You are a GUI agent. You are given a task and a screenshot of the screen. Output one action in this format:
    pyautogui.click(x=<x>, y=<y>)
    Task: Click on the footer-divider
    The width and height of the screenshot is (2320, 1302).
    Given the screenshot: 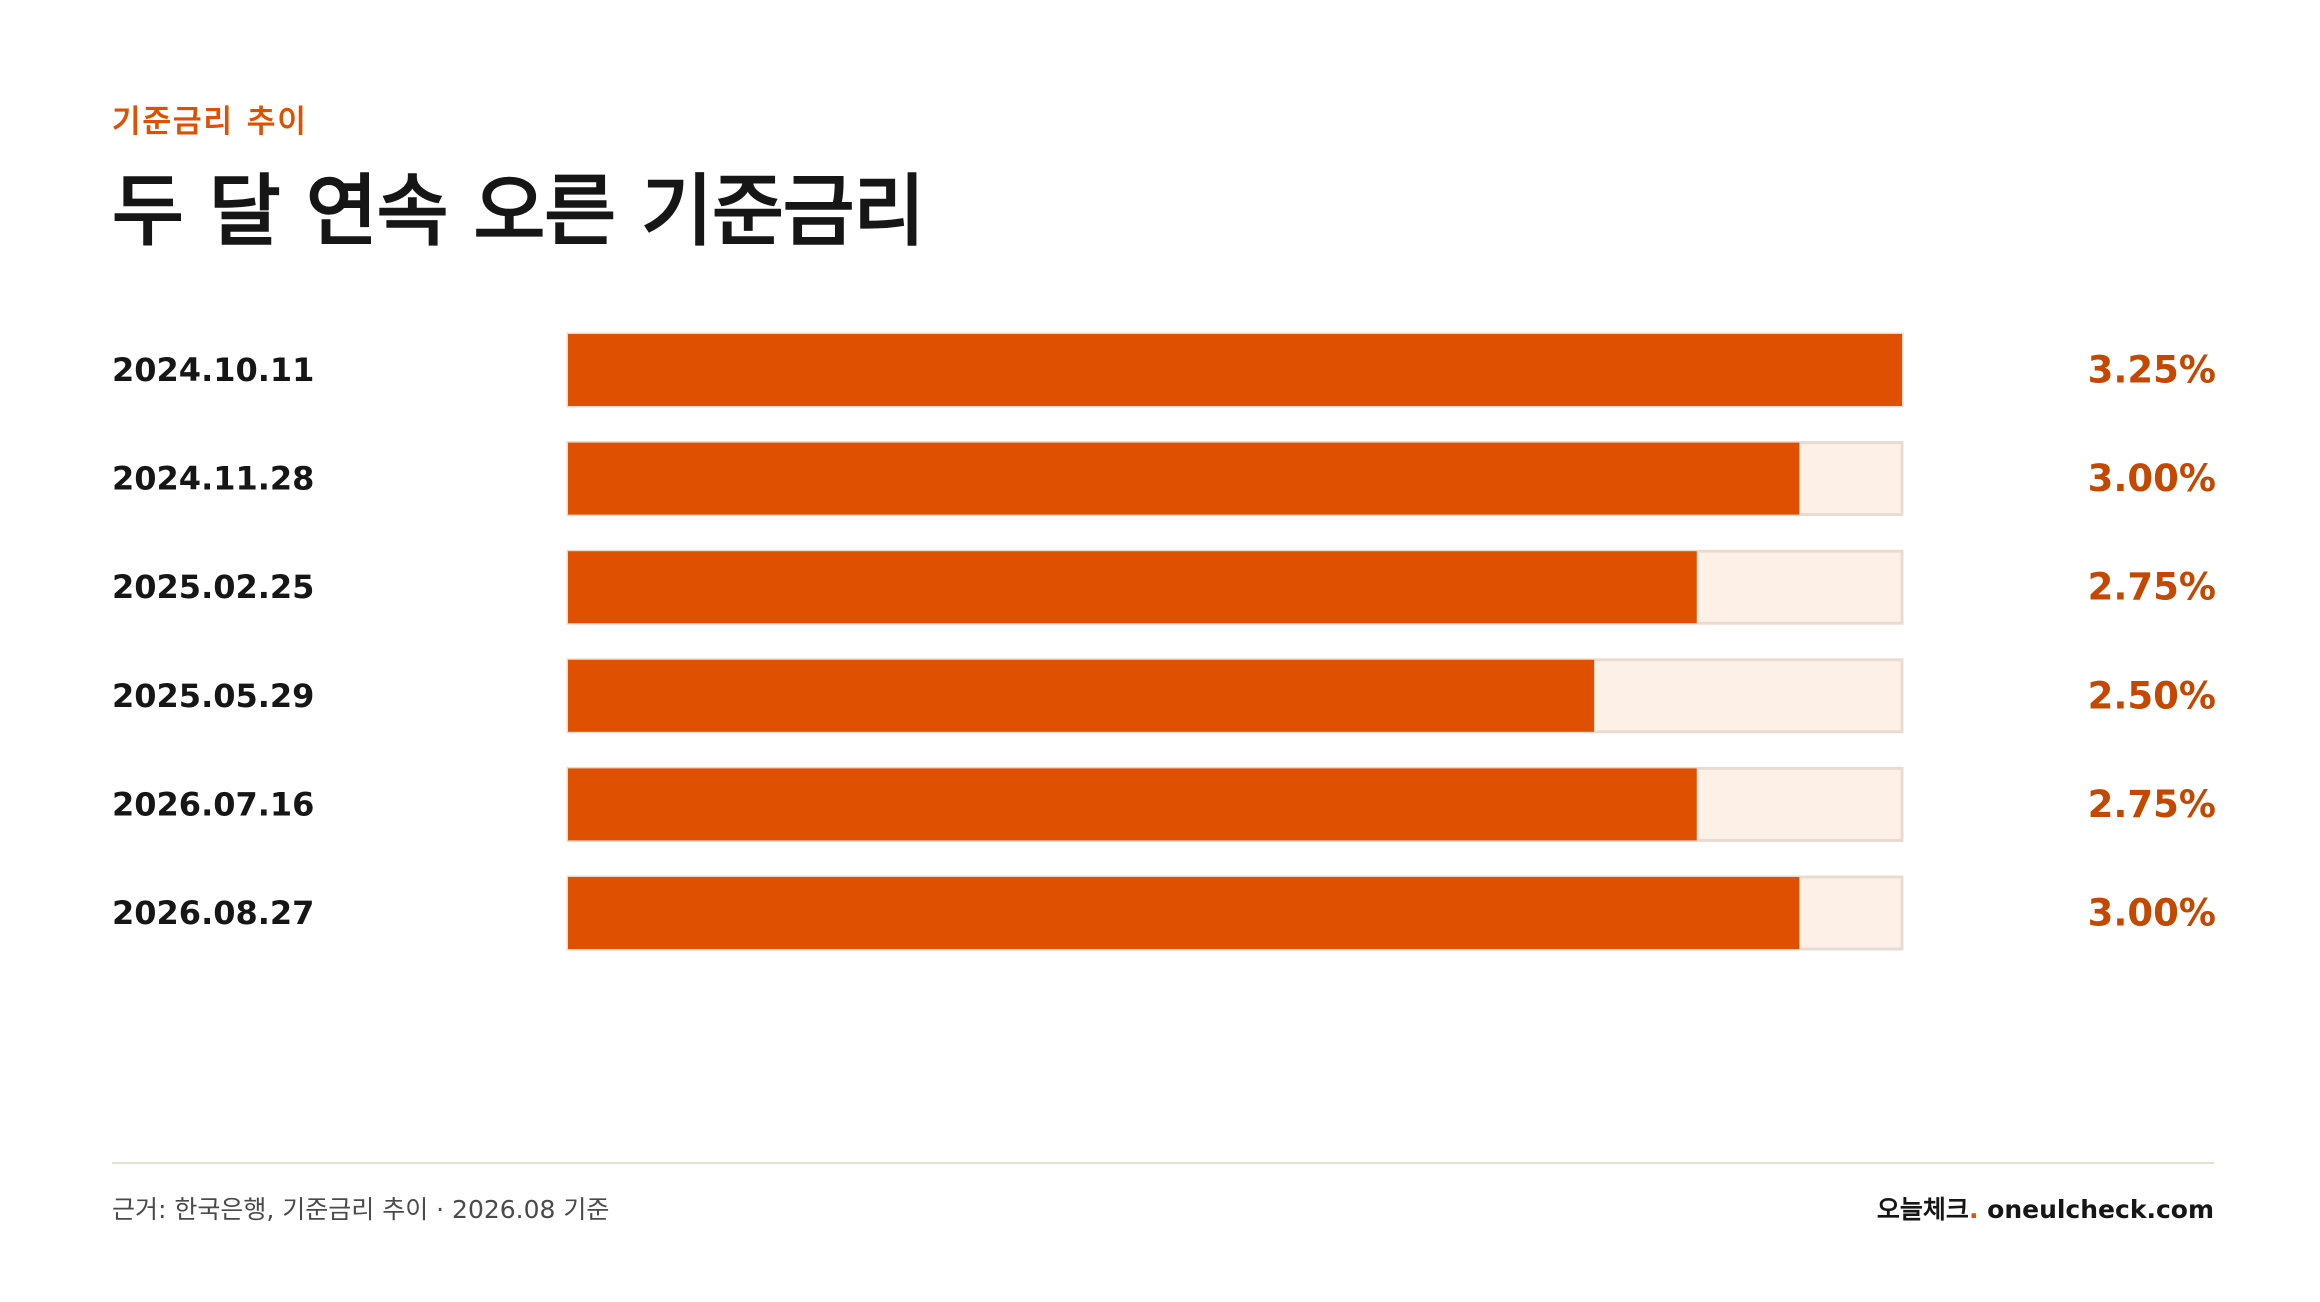 What is the action you would take?
    pyautogui.click(x=1163, y=1163)
    